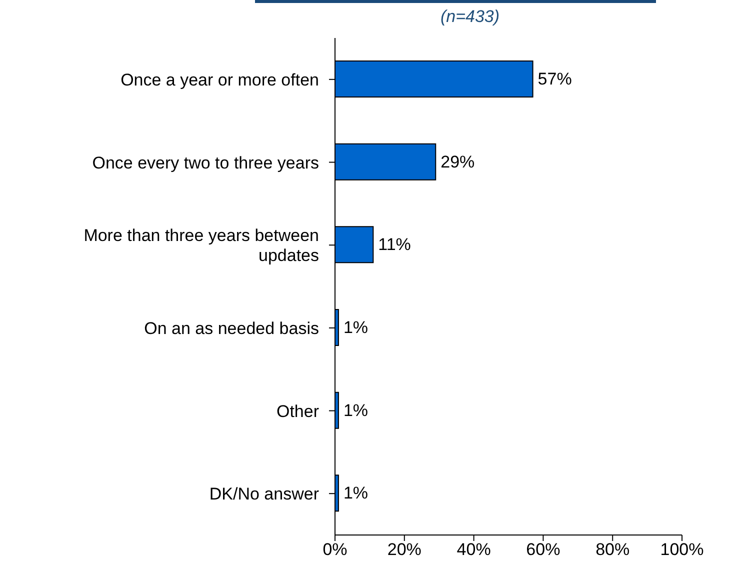 This screenshot has height=571, width=735. What do you see at coordinates (231, 328) in the screenshot?
I see `y-tick-label: On an as needed basis` at bounding box center [231, 328].